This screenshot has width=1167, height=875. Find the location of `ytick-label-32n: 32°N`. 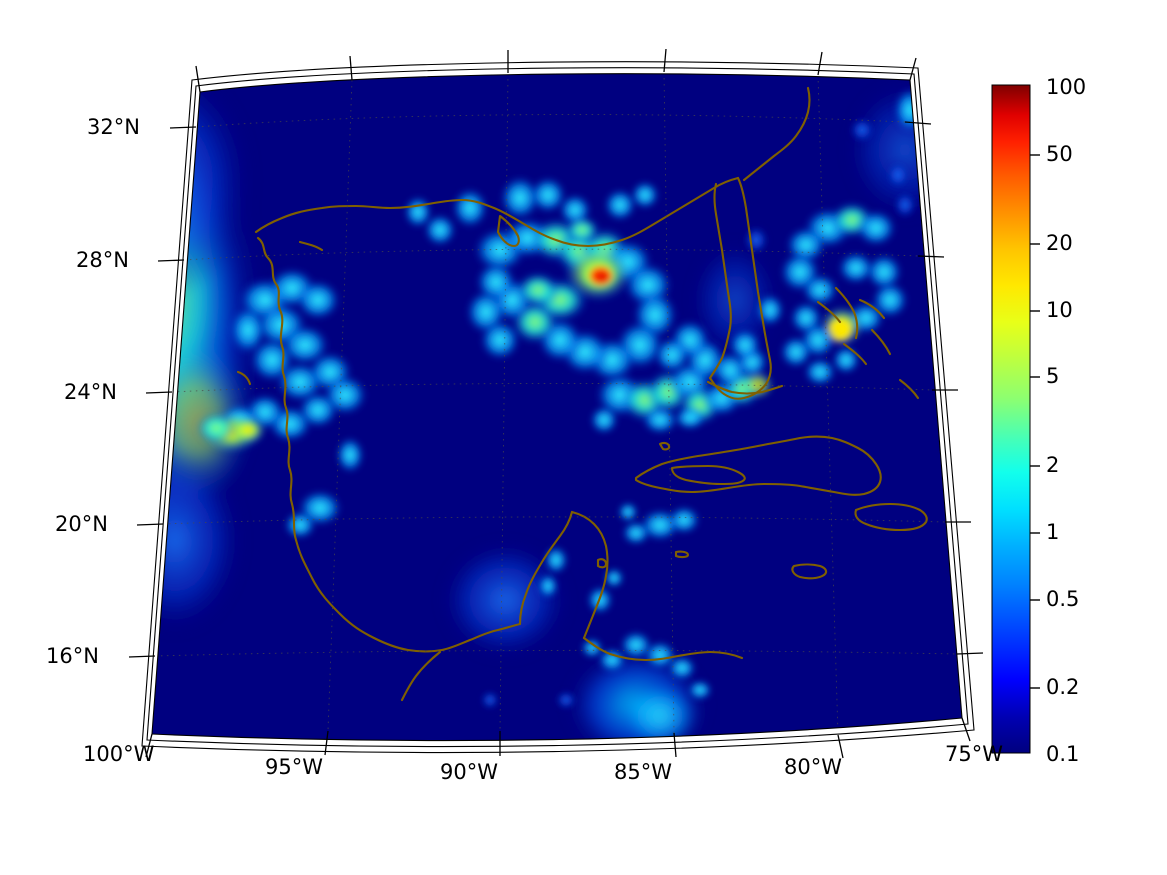

ytick-label-32n: 32°N is located at coordinates (113, 127).